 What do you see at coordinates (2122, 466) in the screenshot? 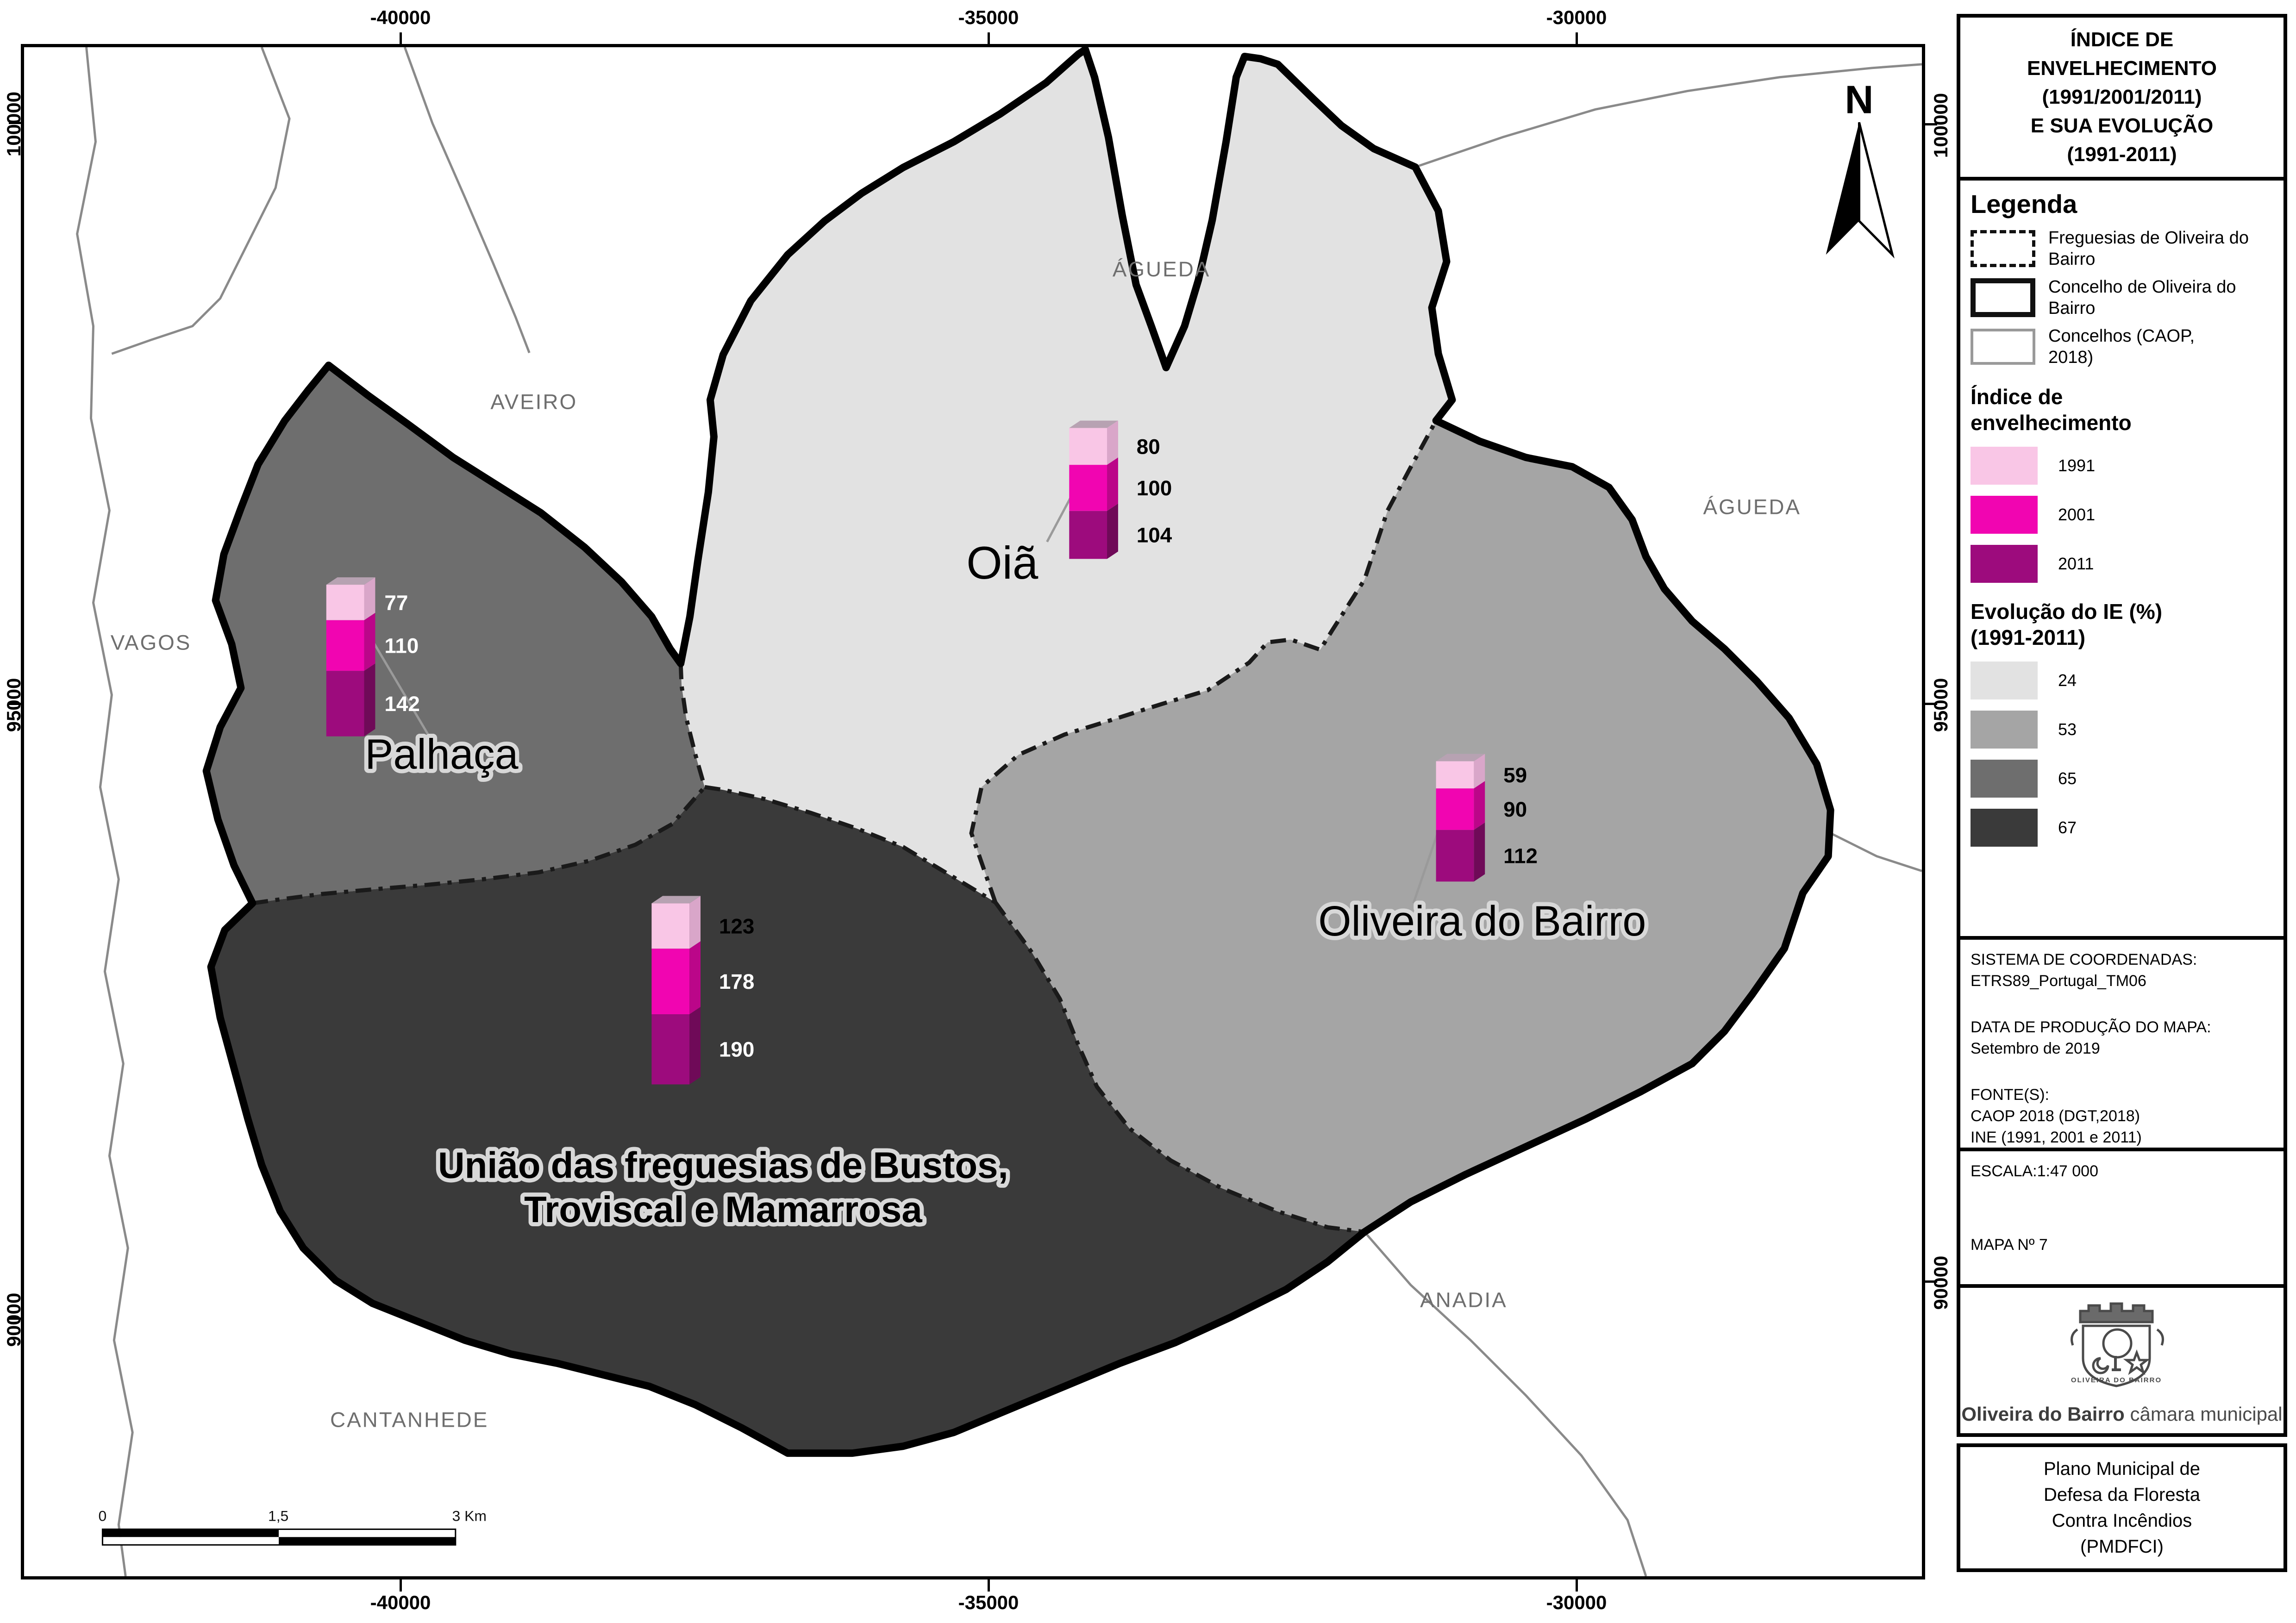
I see `ie-year-row: 1991` at bounding box center [2122, 466].